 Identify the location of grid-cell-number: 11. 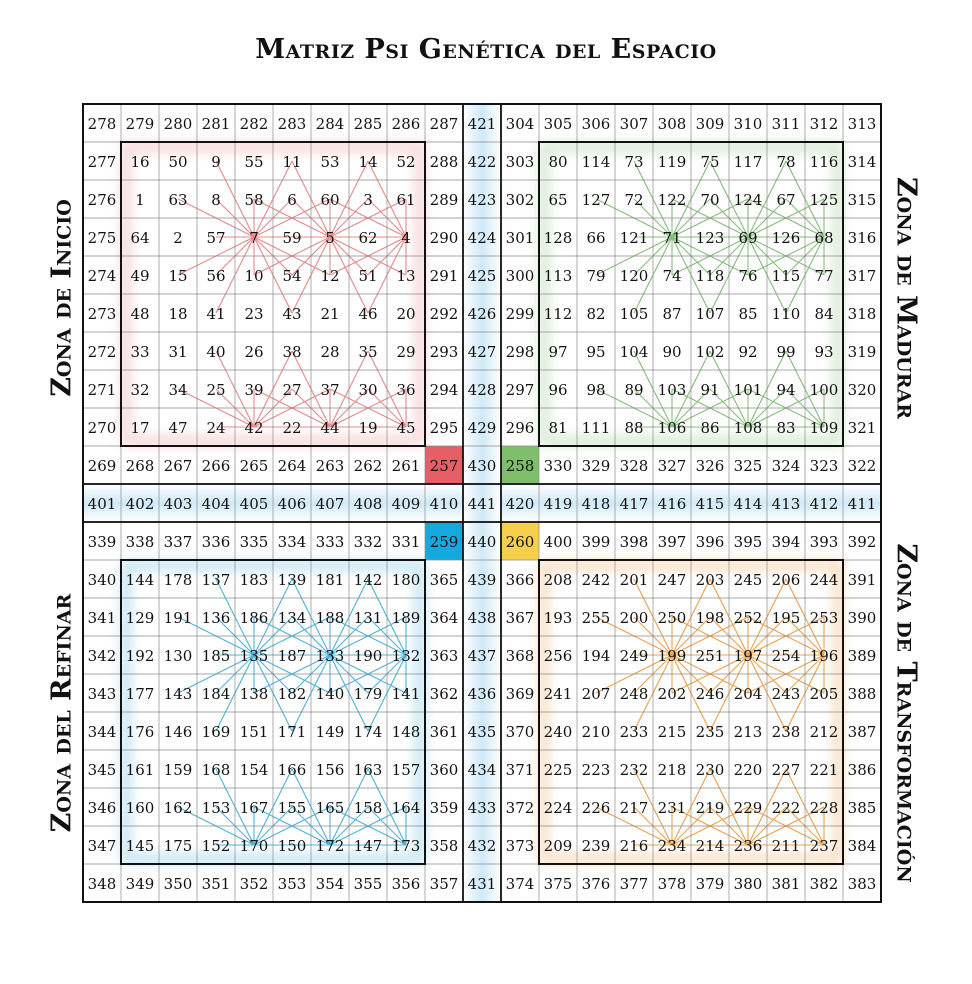
(291, 162).